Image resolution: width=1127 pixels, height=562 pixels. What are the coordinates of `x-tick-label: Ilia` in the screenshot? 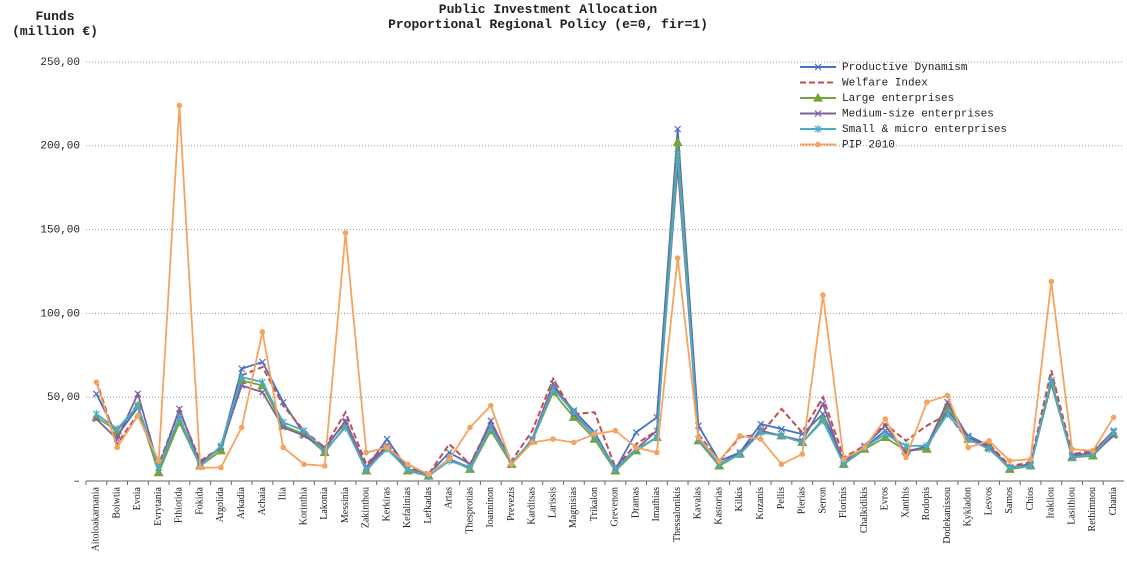 It's located at (283, 493).